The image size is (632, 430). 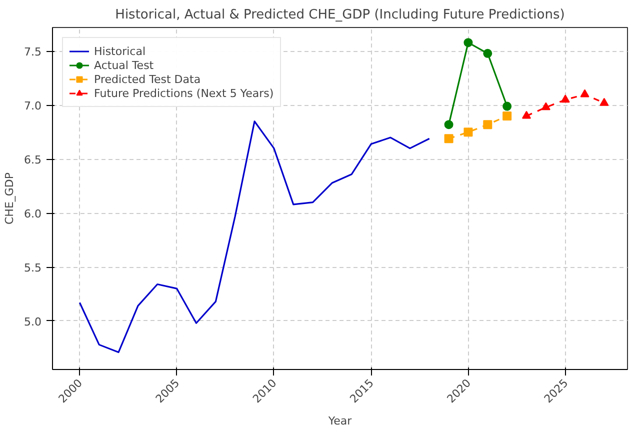 What do you see at coordinates (33, 214) in the screenshot?
I see `y-tick-label: 6.0` at bounding box center [33, 214].